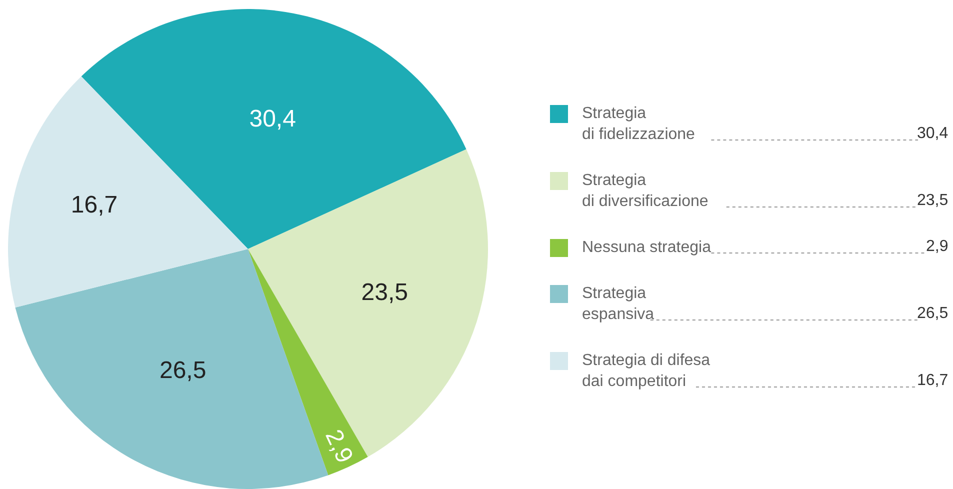 The width and height of the screenshot is (953, 489). What do you see at coordinates (94, 205) in the screenshot?
I see `data-label: 16,7` at bounding box center [94, 205].